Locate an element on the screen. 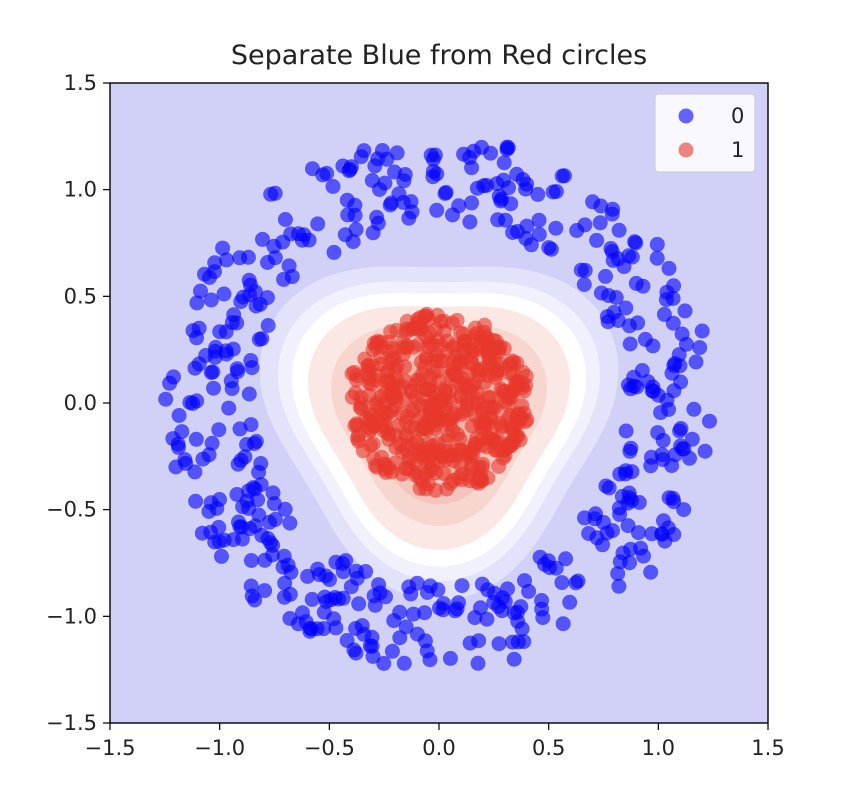 The height and width of the screenshot is (806, 854). x-axis: −1.5 −1.0 −0.5 0.0 0.5 1.0 1.5 is located at coordinates (435, 741).